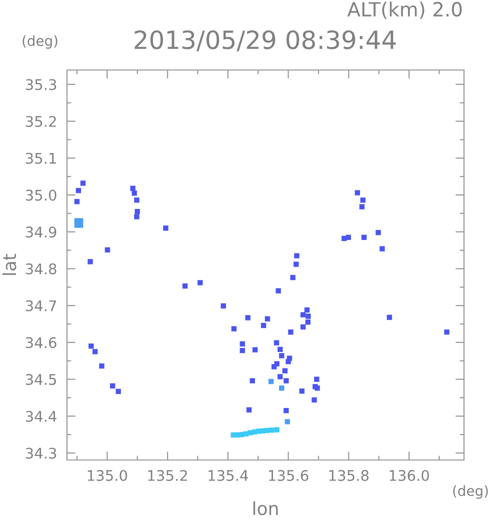  I want to click on y-tick-label: 35.3, so click(41, 84).